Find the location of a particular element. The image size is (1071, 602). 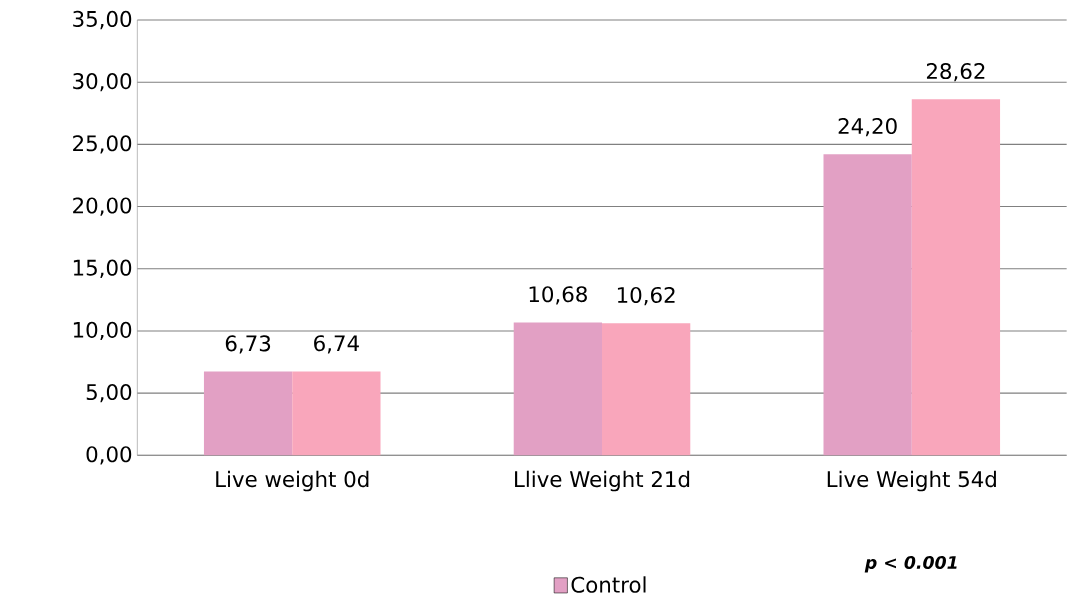

y-tick-label: 25,00 is located at coordinates (102, 144).